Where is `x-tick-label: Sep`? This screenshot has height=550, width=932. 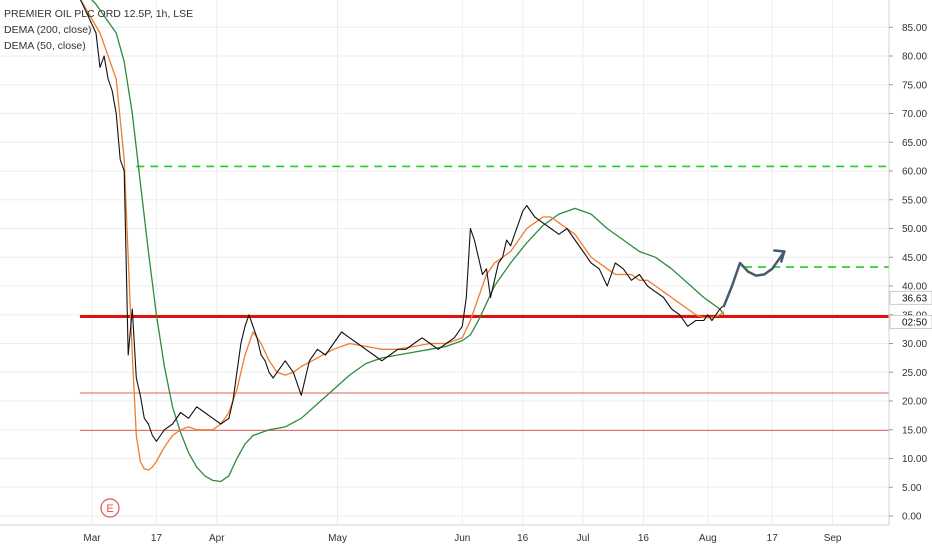 x-tick-label: Sep is located at coordinates (833, 538).